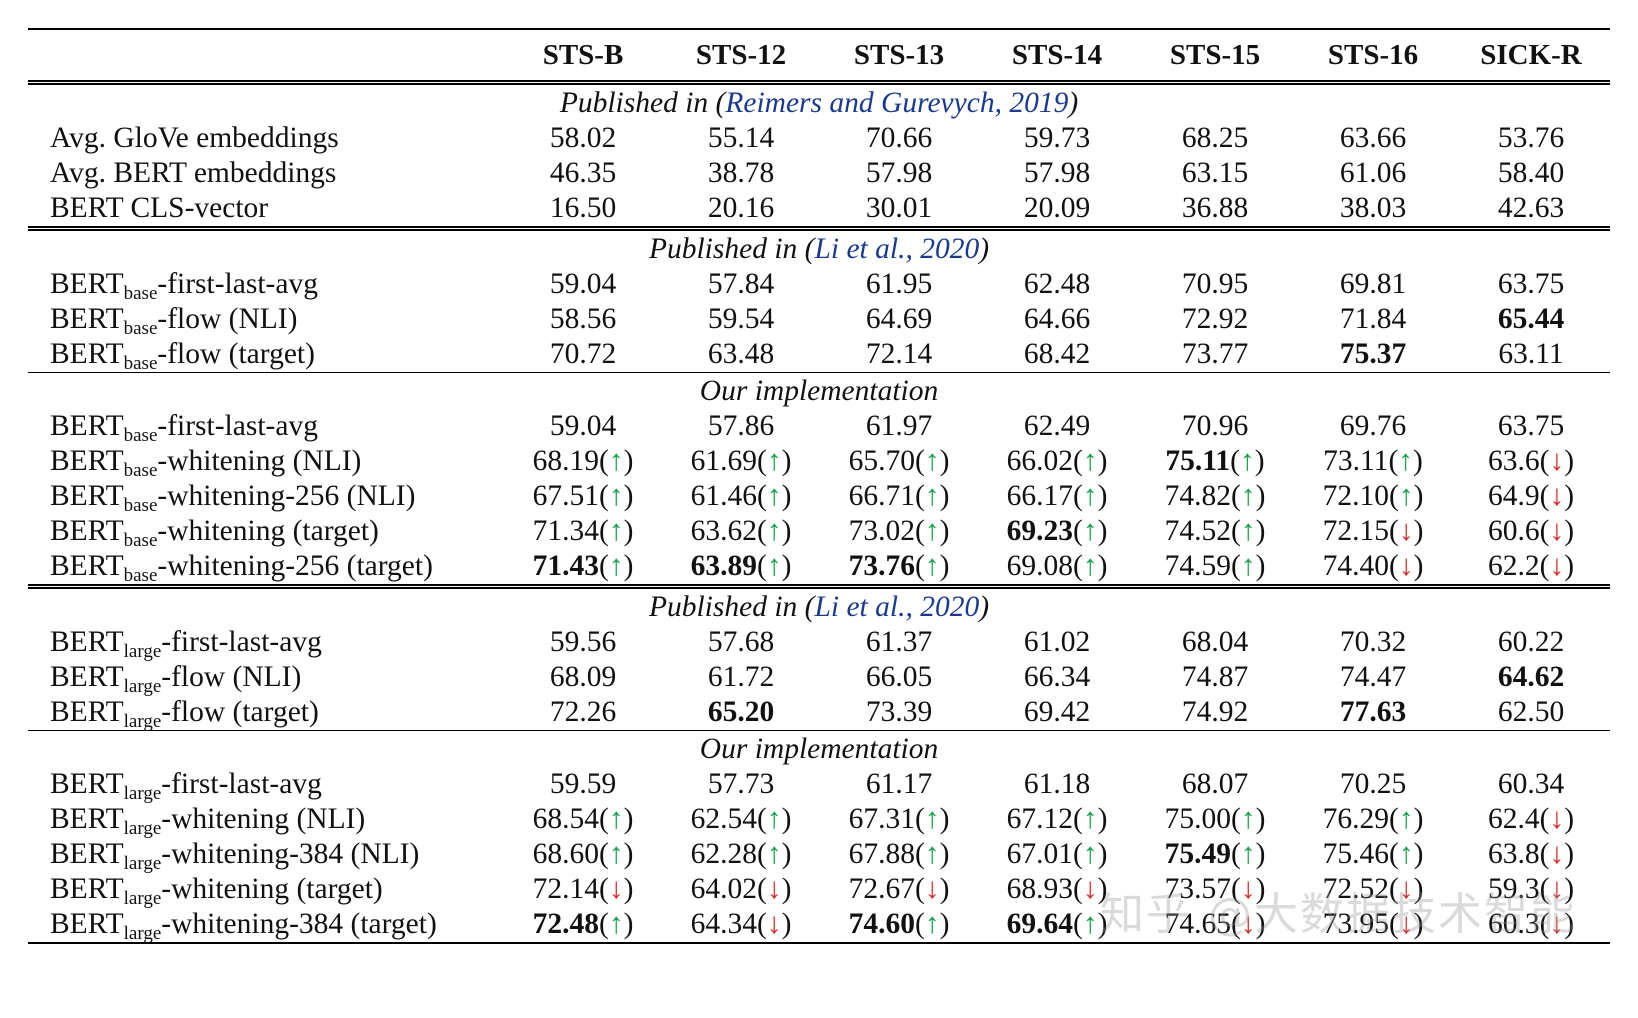  I want to click on score-cell: 72.52(↓), so click(1373, 889).